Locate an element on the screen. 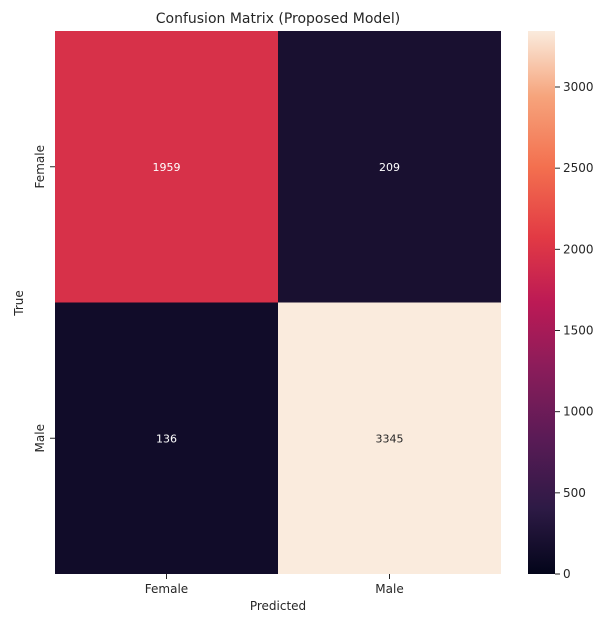  cell-value-label: 209 is located at coordinates (389, 167).